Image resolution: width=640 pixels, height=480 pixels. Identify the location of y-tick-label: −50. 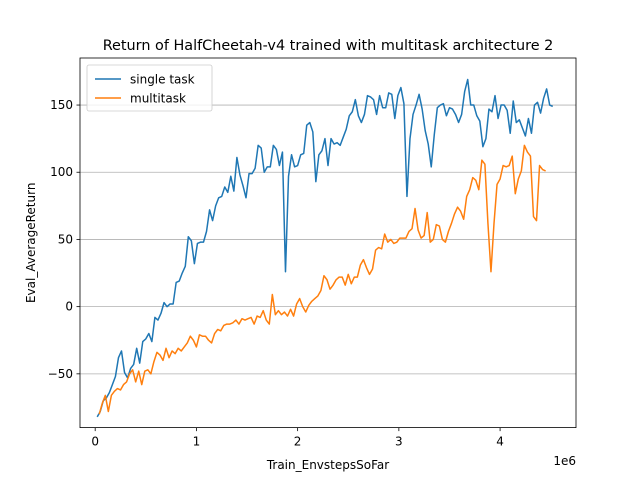
(60, 374).